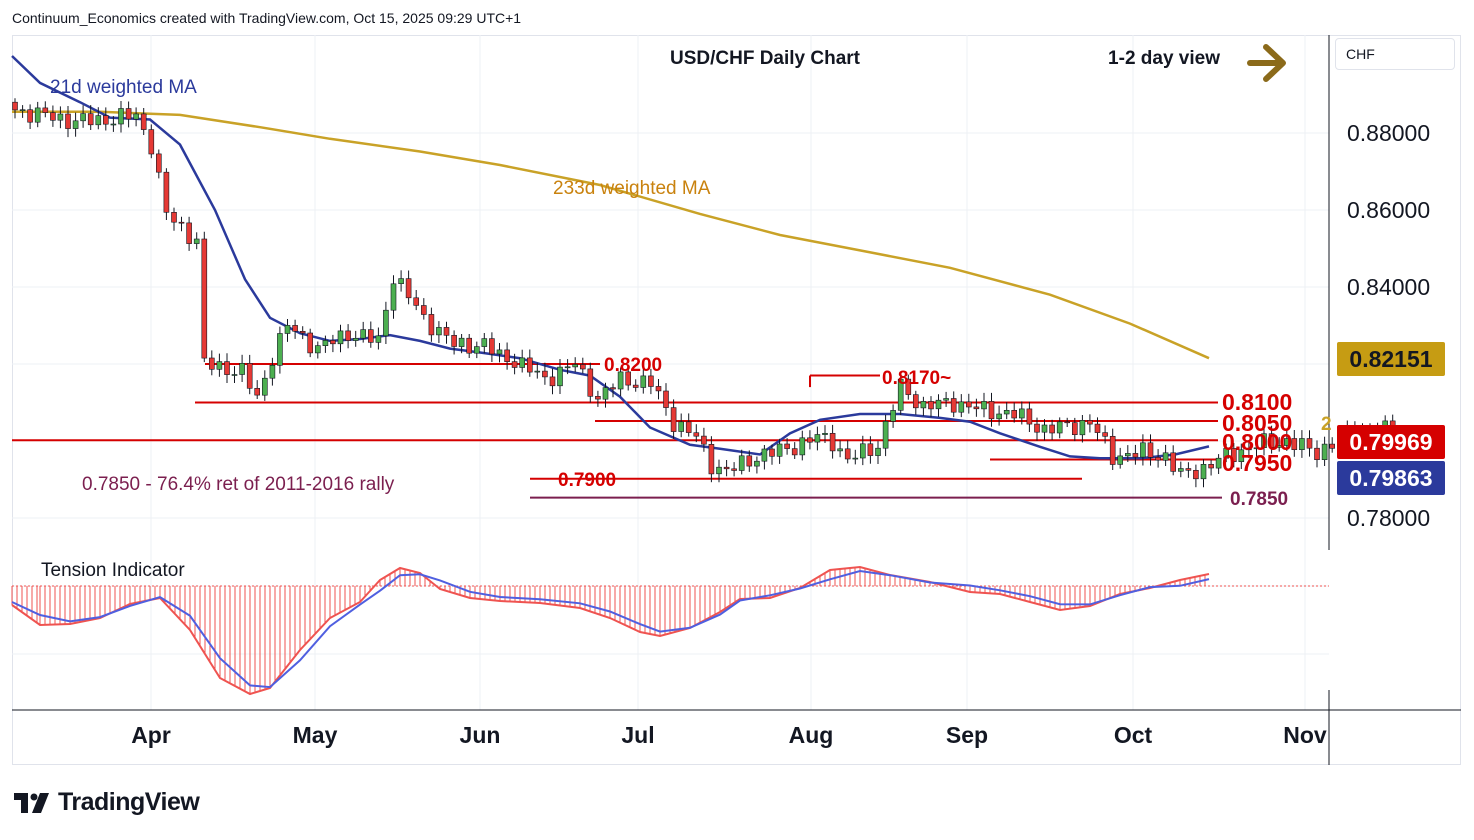  I want to click on tradingview-logo-icon, so click(31, 802).